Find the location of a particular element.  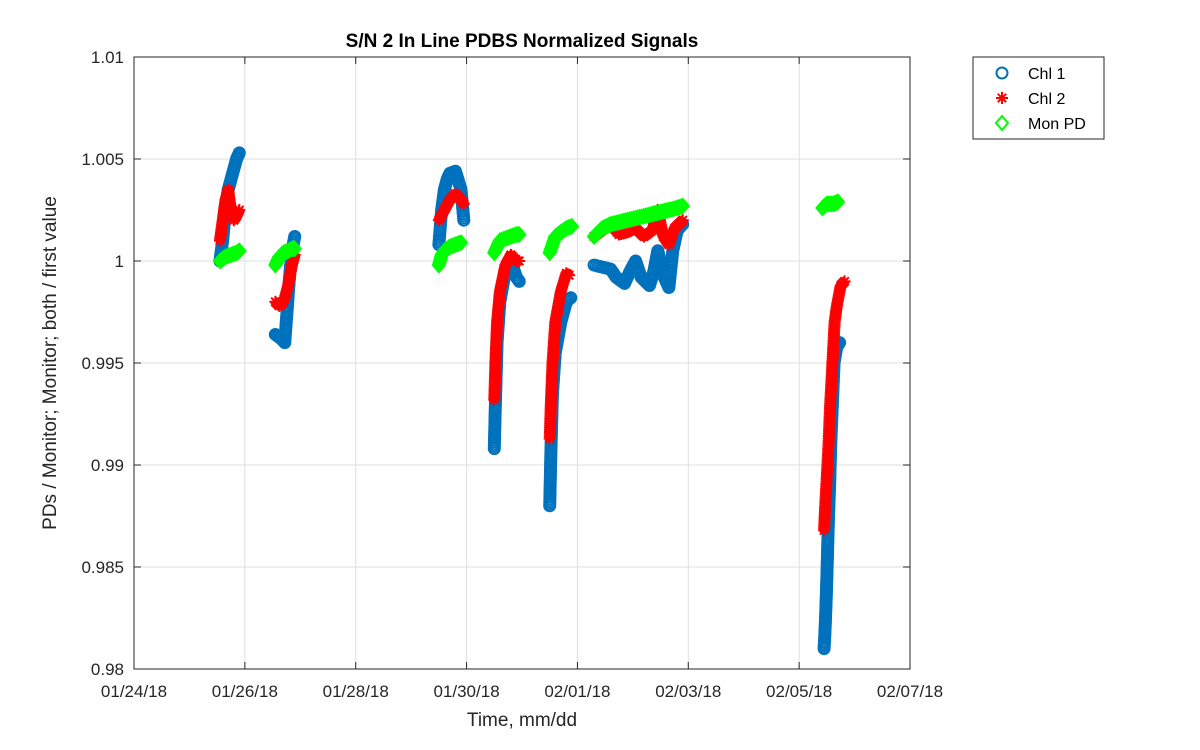

y-tick-label: 1.01 is located at coordinates (107, 57).